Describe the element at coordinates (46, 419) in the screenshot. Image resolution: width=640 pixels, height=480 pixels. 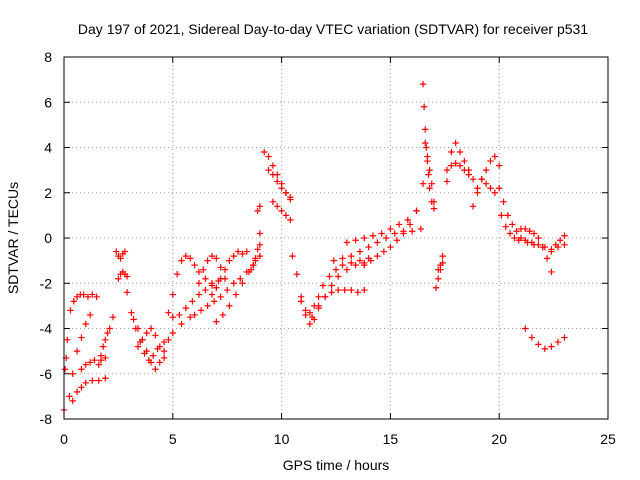
I see `y-tick-label: -8` at that location.